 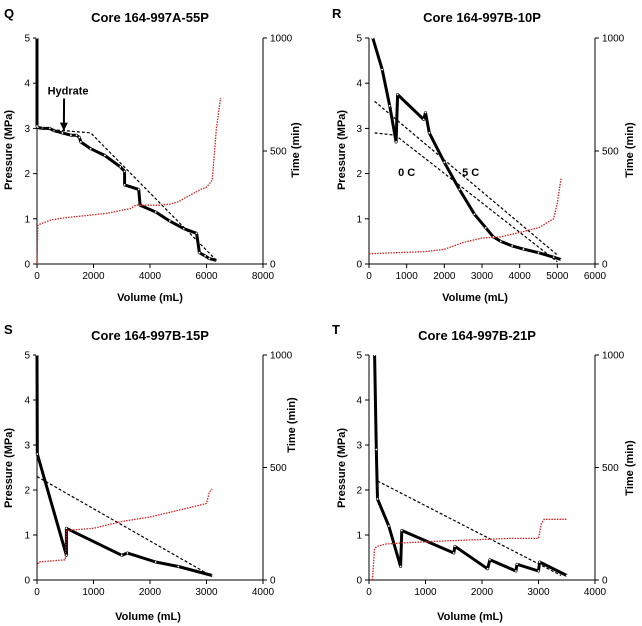 I want to click on annotation-label: 5 C, so click(x=470, y=173).